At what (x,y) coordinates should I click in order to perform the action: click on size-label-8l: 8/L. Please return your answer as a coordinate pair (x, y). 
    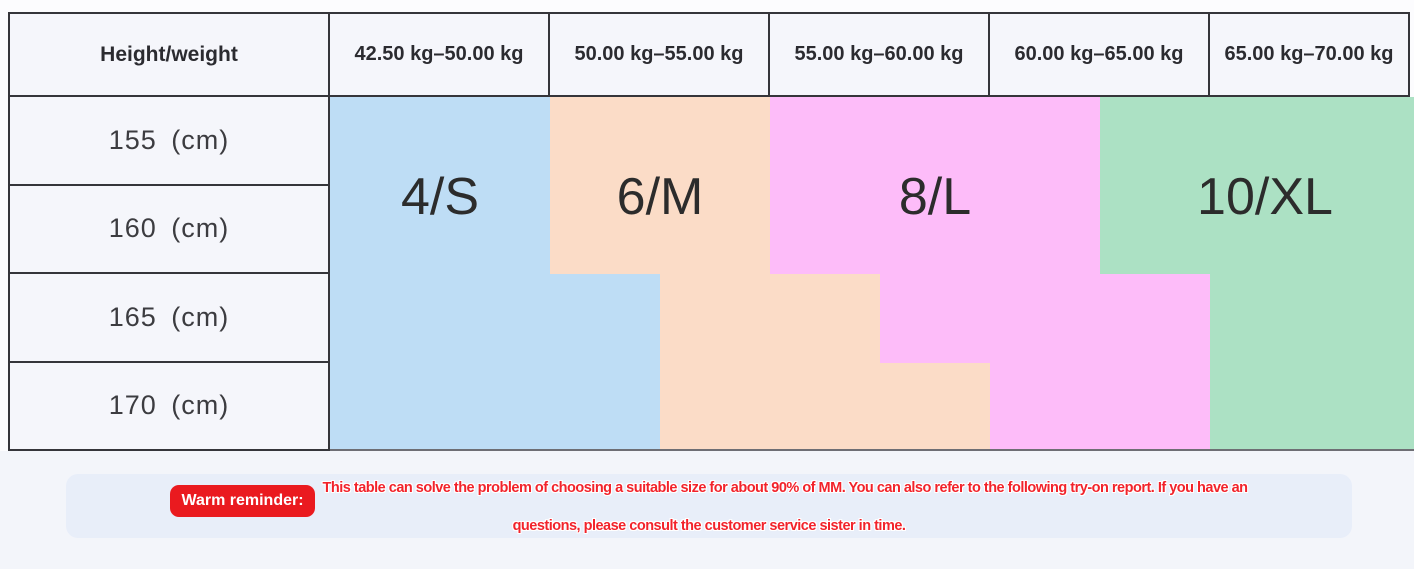
    Looking at the image, I should click on (935, 197).